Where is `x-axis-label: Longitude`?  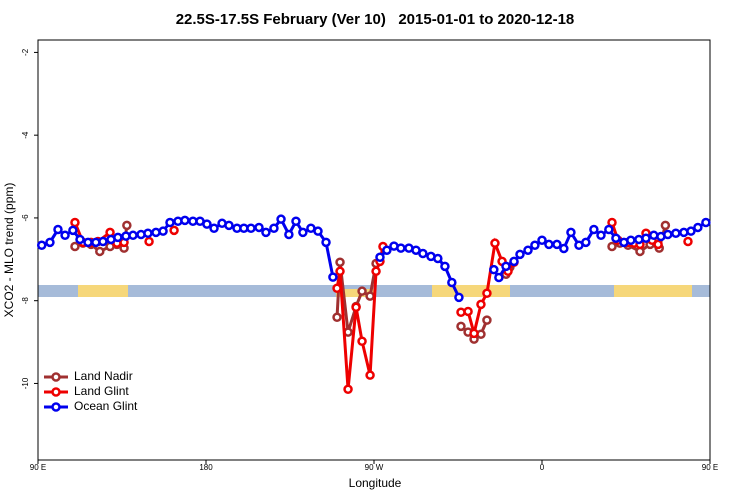
x-axis-label: Longitude is located at coordinates (375, 483).